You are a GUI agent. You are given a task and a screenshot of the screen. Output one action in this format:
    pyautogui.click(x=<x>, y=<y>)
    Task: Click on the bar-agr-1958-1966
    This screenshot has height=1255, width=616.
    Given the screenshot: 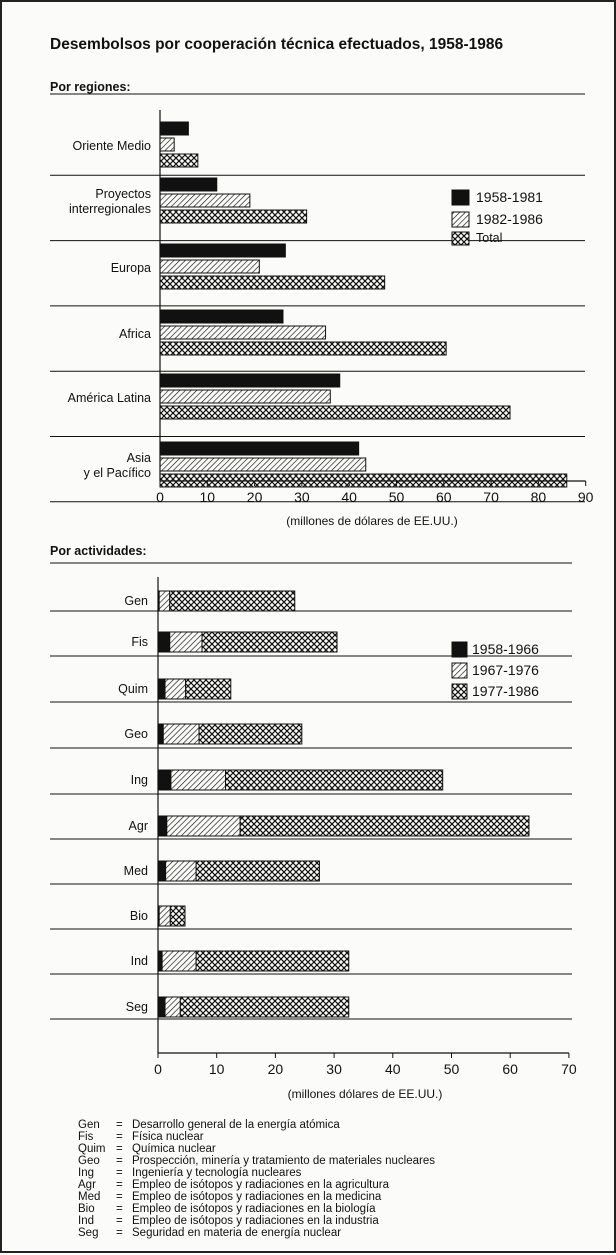 What is the action you would take?
    pyautogui.click(x=162, y=826)
    